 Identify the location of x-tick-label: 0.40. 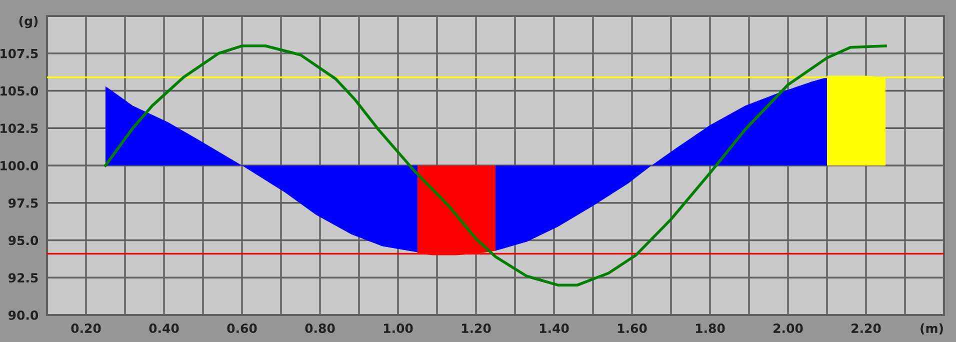
(164, 329).